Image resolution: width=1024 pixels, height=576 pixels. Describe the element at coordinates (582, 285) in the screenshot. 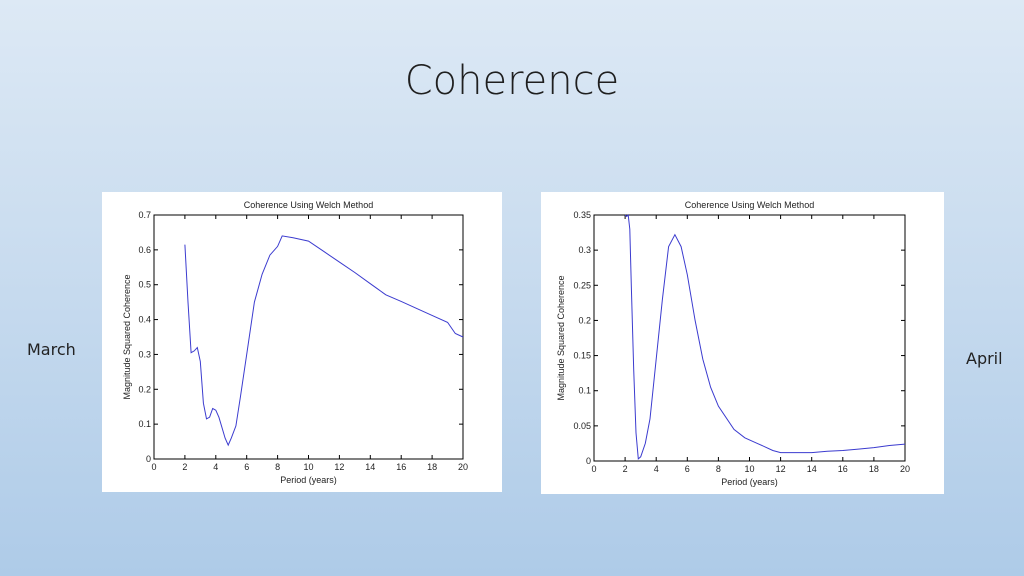

I see `y-tick-label: 0.25` at that location.